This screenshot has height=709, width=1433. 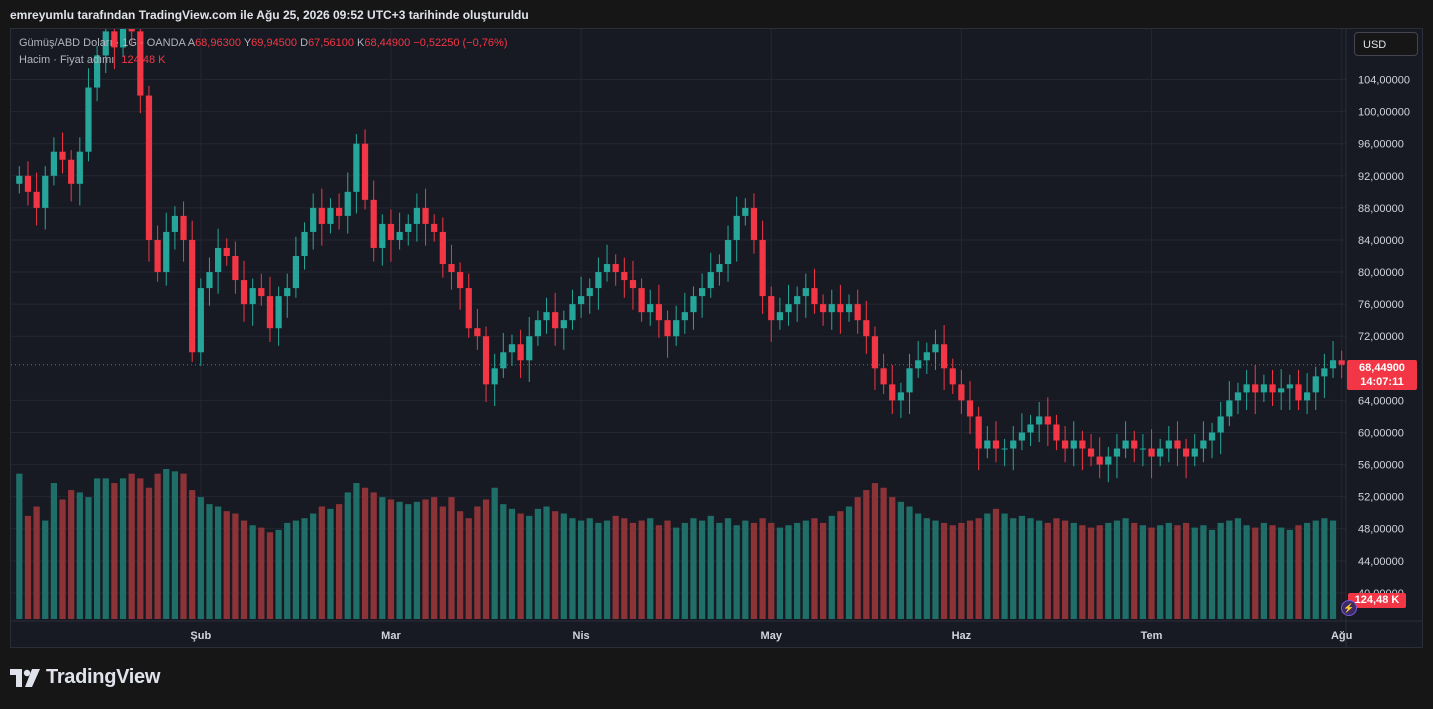 What do you see at coordinates (331, 43) in the screenshot?
I see `low-value: 67,56100` at bounding box center [331, 43].